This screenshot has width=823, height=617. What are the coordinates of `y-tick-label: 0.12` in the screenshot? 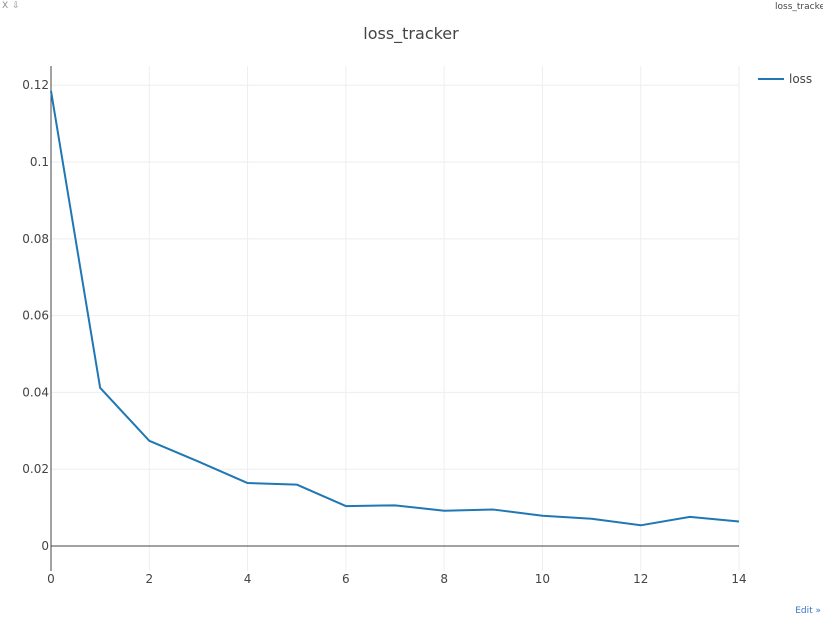 It's located at (35, 85).